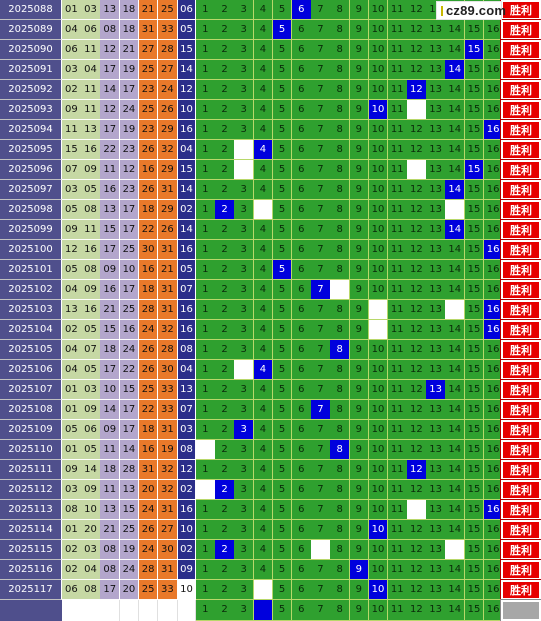  I want to click on issue-number: 2025097, so click(31, 190).